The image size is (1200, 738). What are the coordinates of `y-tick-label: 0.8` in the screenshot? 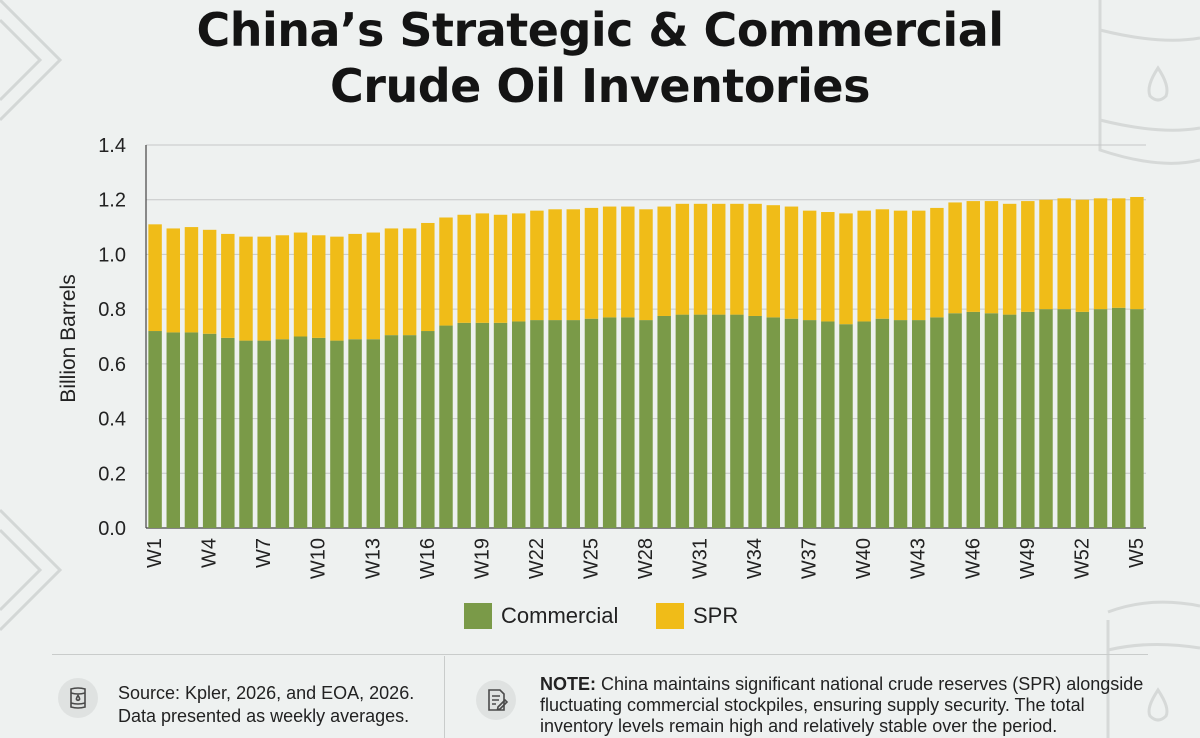 It's located at (112, 310).